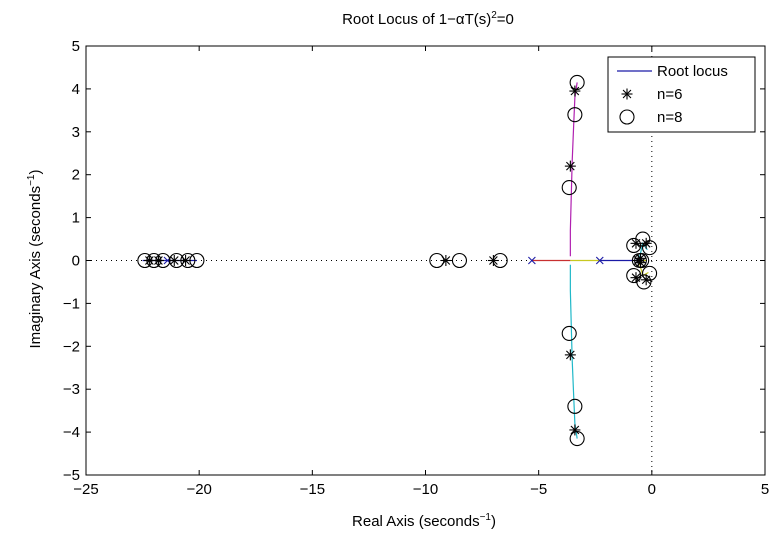 The height and width of the screenshot is (537, 770). I want to click on y-tick-label: 3, so click(76, 132).